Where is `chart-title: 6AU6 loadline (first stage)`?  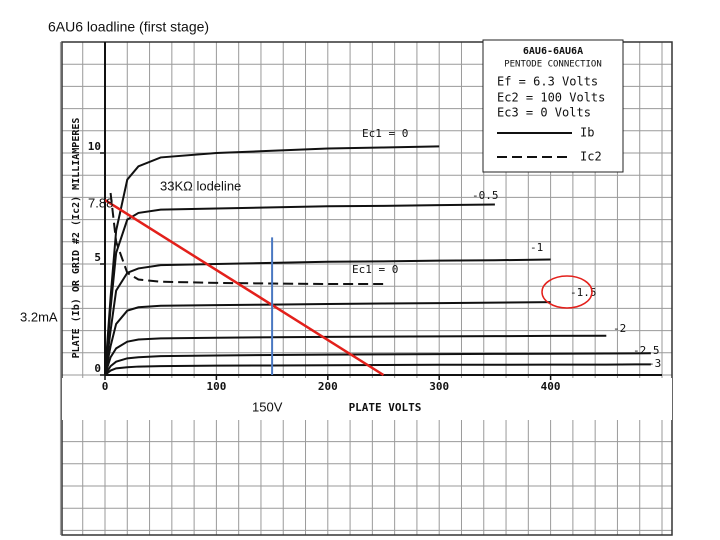 chart-title: 6AU6 loadline (first stage) is located at coordinates (128, 27).